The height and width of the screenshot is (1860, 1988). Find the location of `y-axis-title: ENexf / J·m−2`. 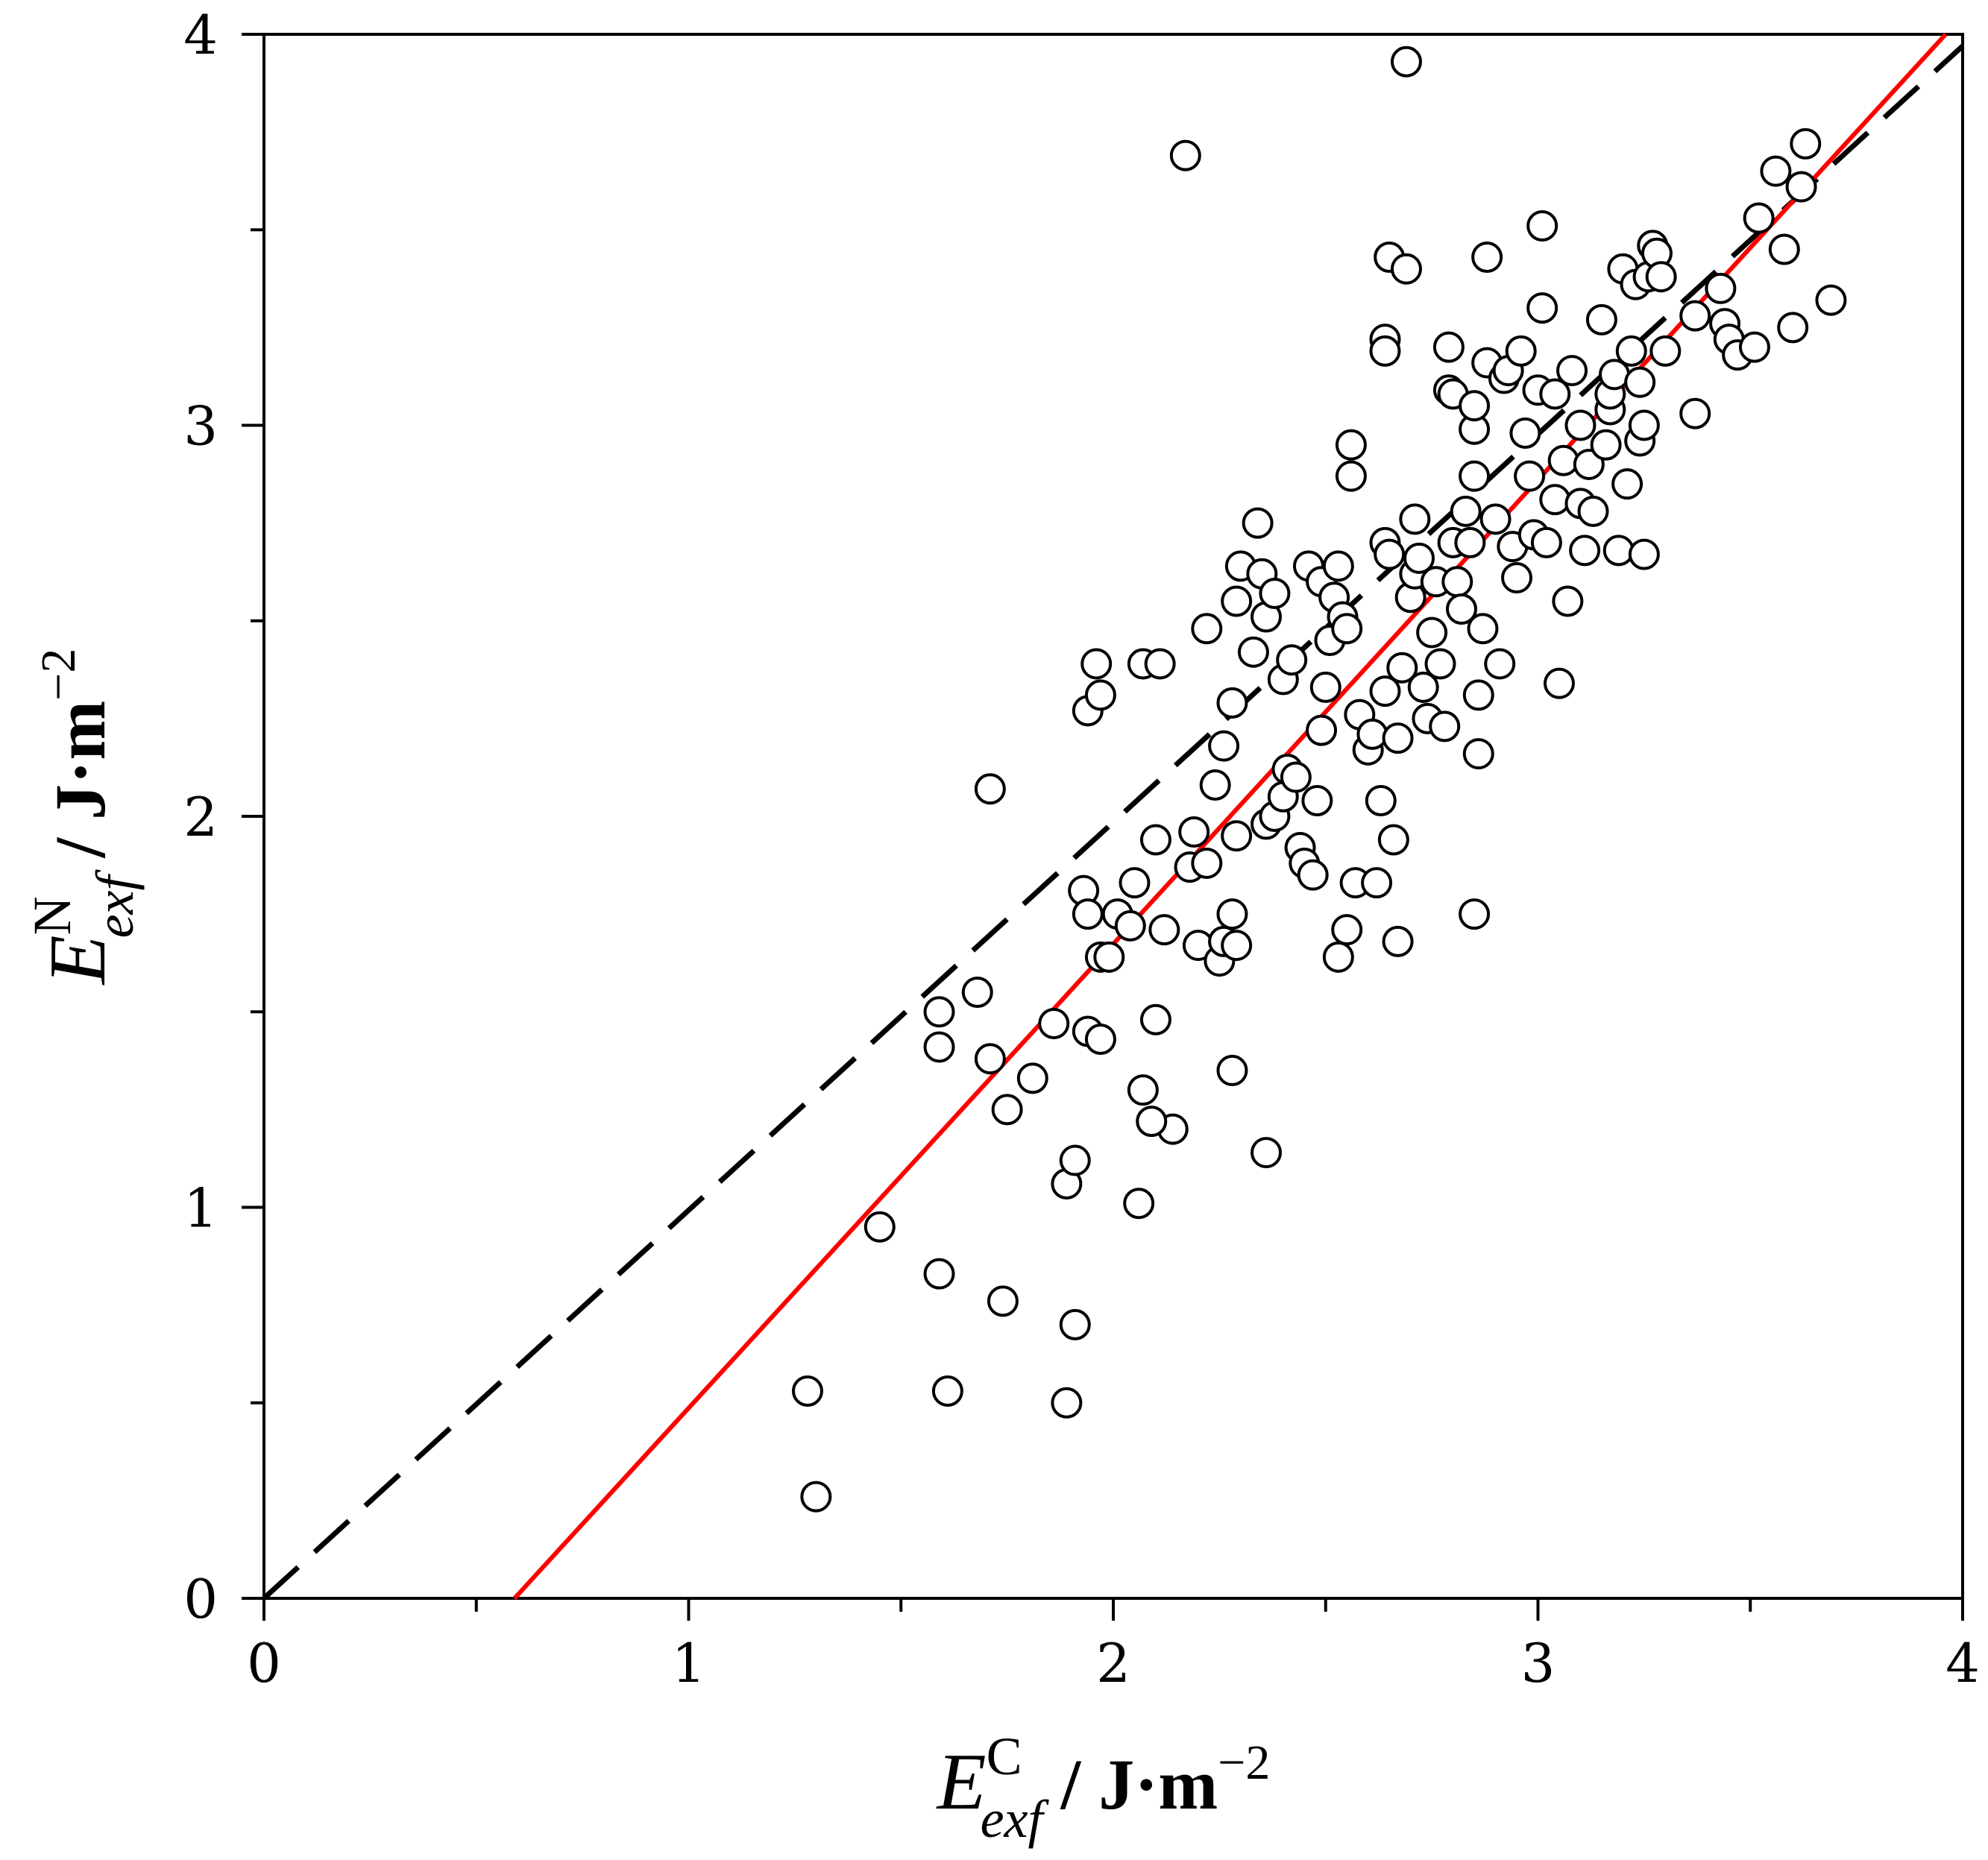

y-axis-title: ENexf / J·m−2 is located at coordinates (83, 817).